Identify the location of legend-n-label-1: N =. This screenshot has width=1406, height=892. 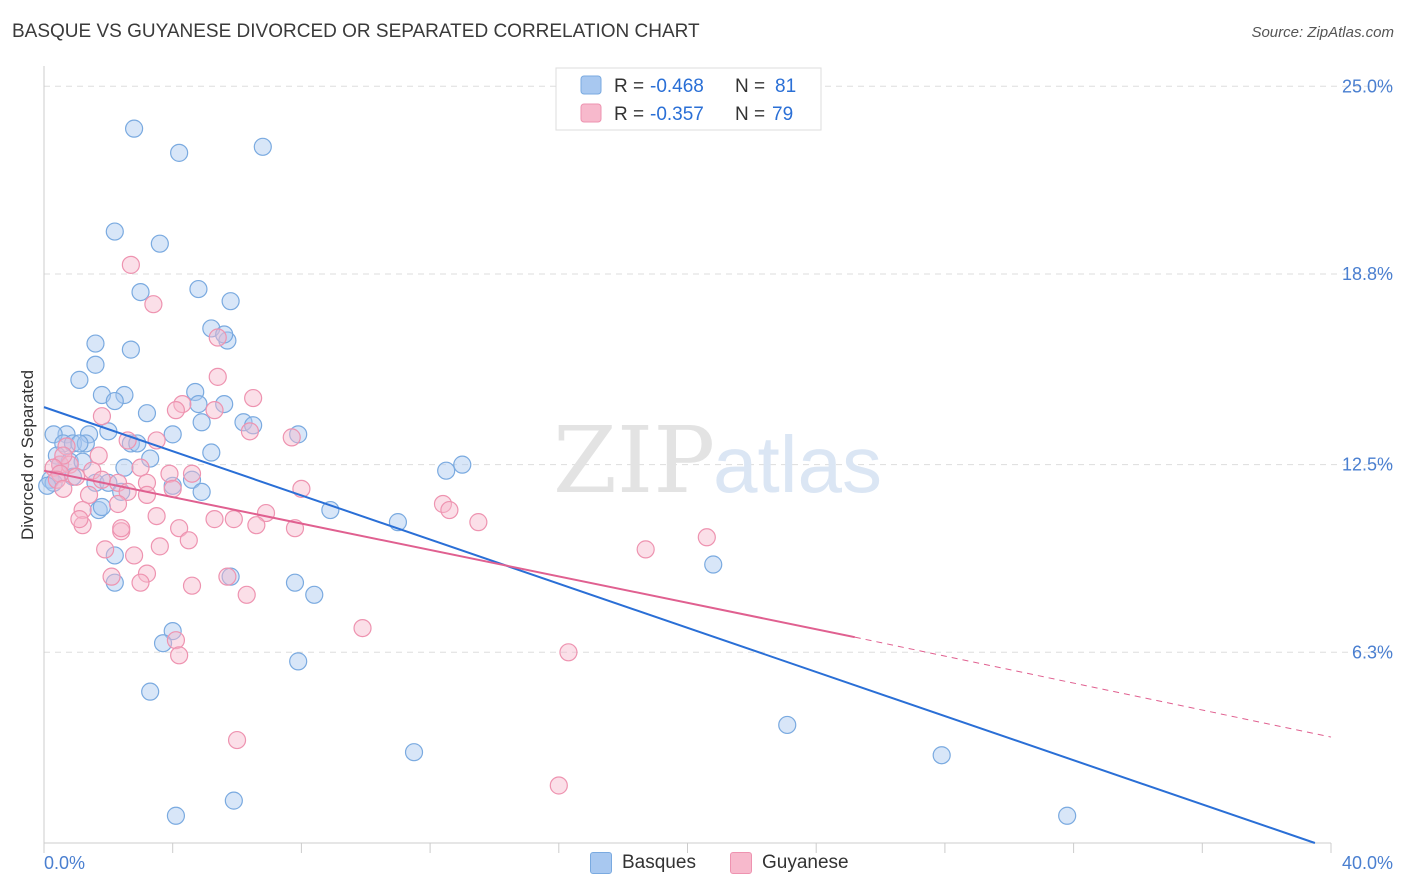
(750, 86).